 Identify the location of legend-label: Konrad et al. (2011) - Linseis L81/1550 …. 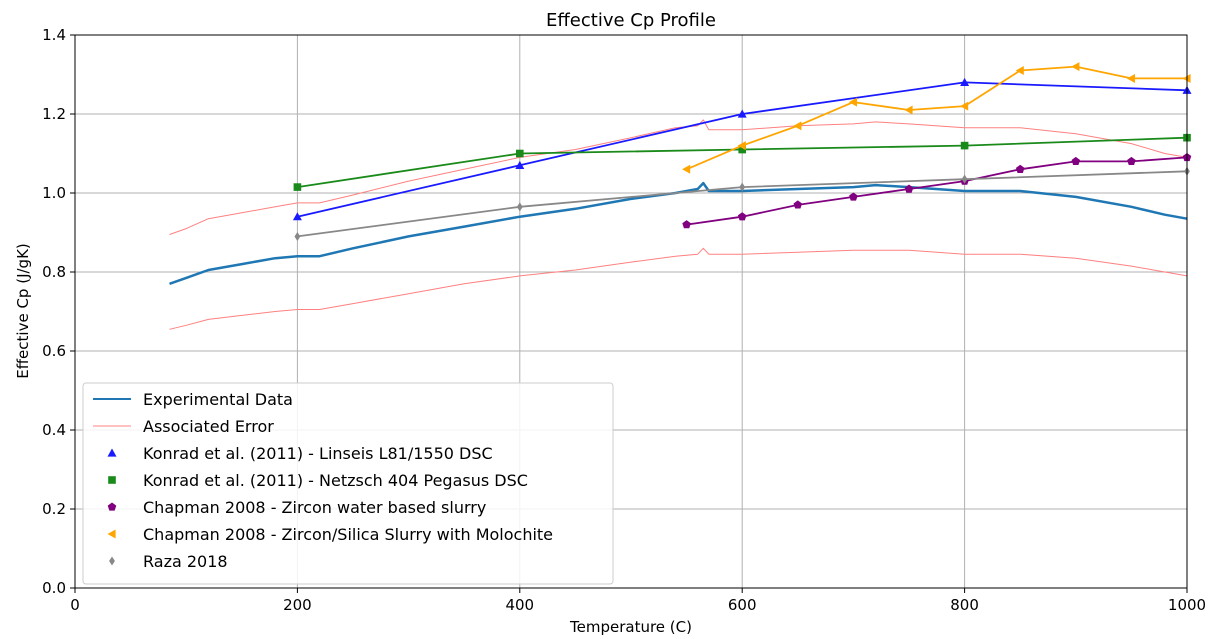
(318, 453).